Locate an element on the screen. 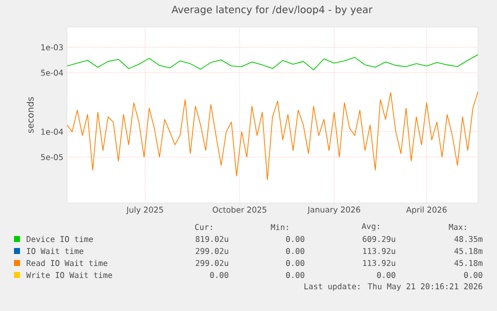  chart-title: Average latency for /dev/loop4 - by year is located at coordinates (272, 11).